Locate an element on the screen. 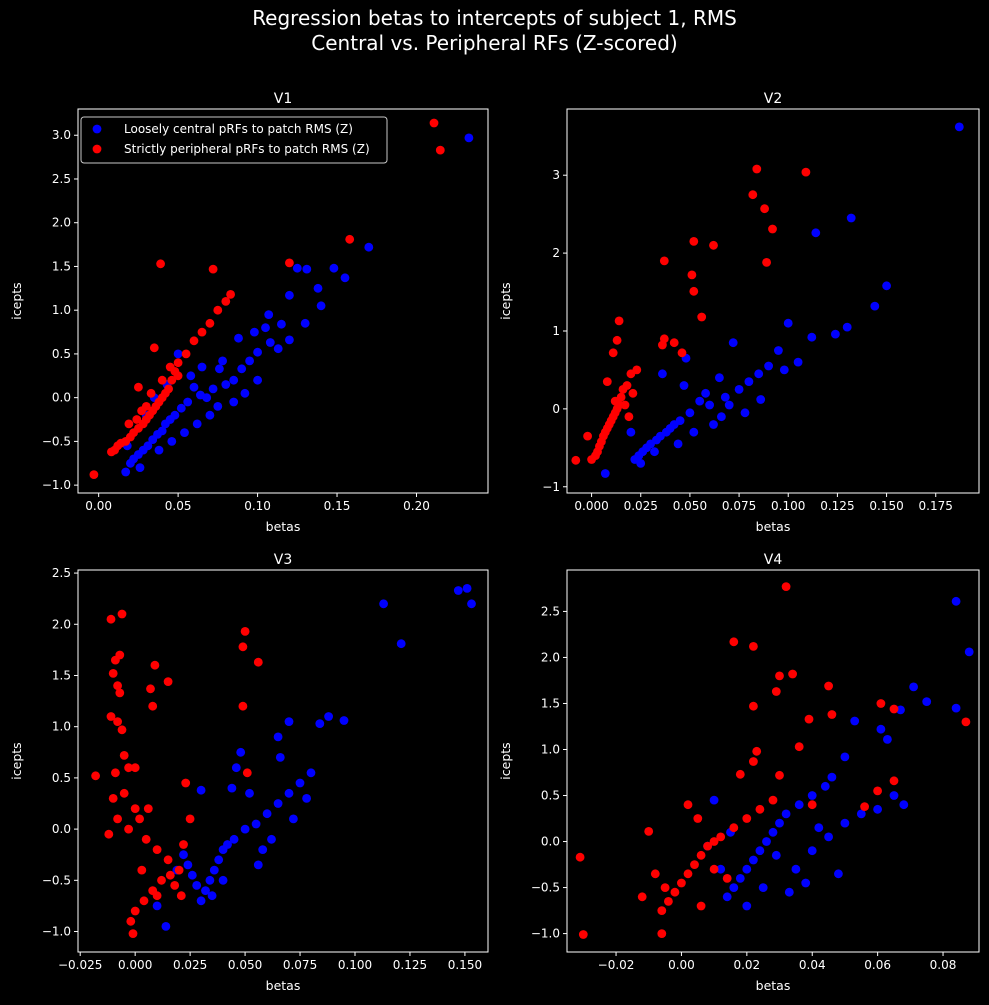 This screenshot has height=1005, width=989. y-tick-label: 2.5 is located at coordinates (550, 611).